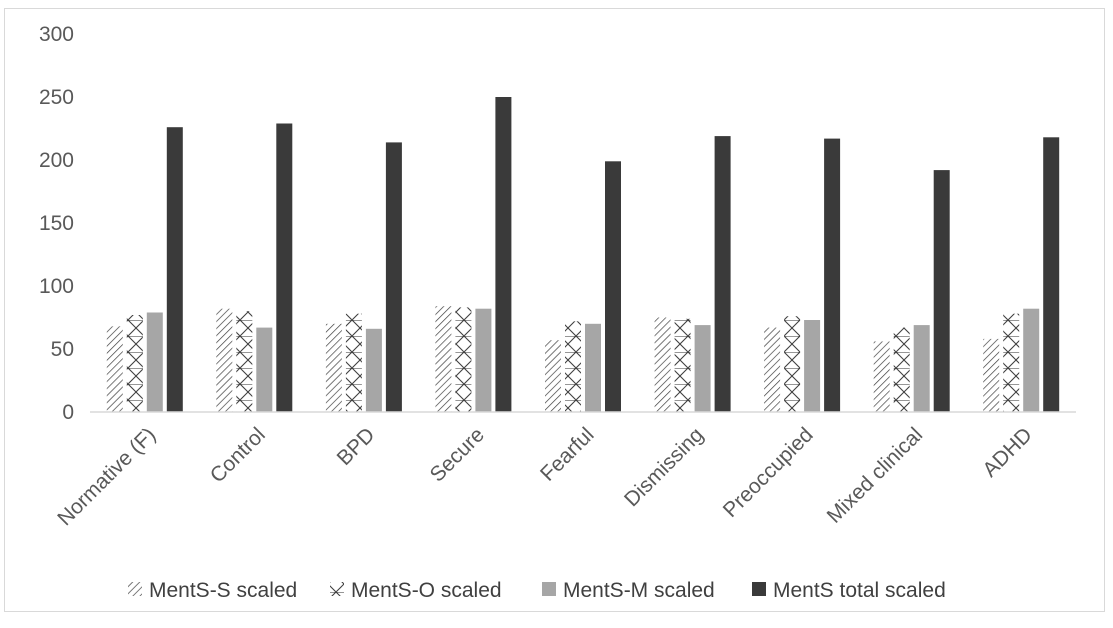 Image resolution: width=1113 pixels, height=628 pixels. Describe the element at coordinates (859, 590) in the screenshot. I see `legend-label: MentS total scaled` at that location.